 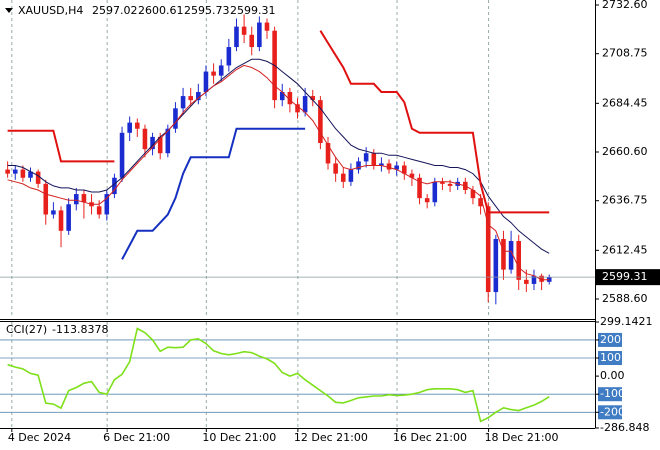 I want to click on y-tick-label: 2612.45, so click(x=625, y=249).